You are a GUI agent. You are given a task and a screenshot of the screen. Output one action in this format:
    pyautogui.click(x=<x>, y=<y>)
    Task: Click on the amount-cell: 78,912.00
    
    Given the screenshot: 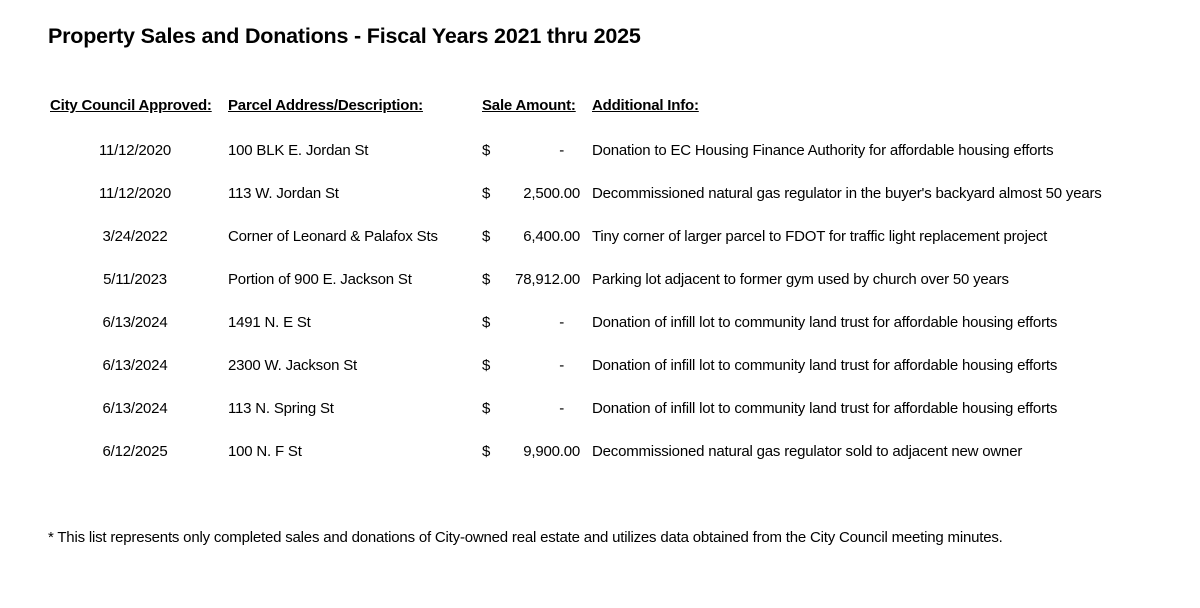 What is the action you would take?
    pyautogui.click(x=547, y=279)
    